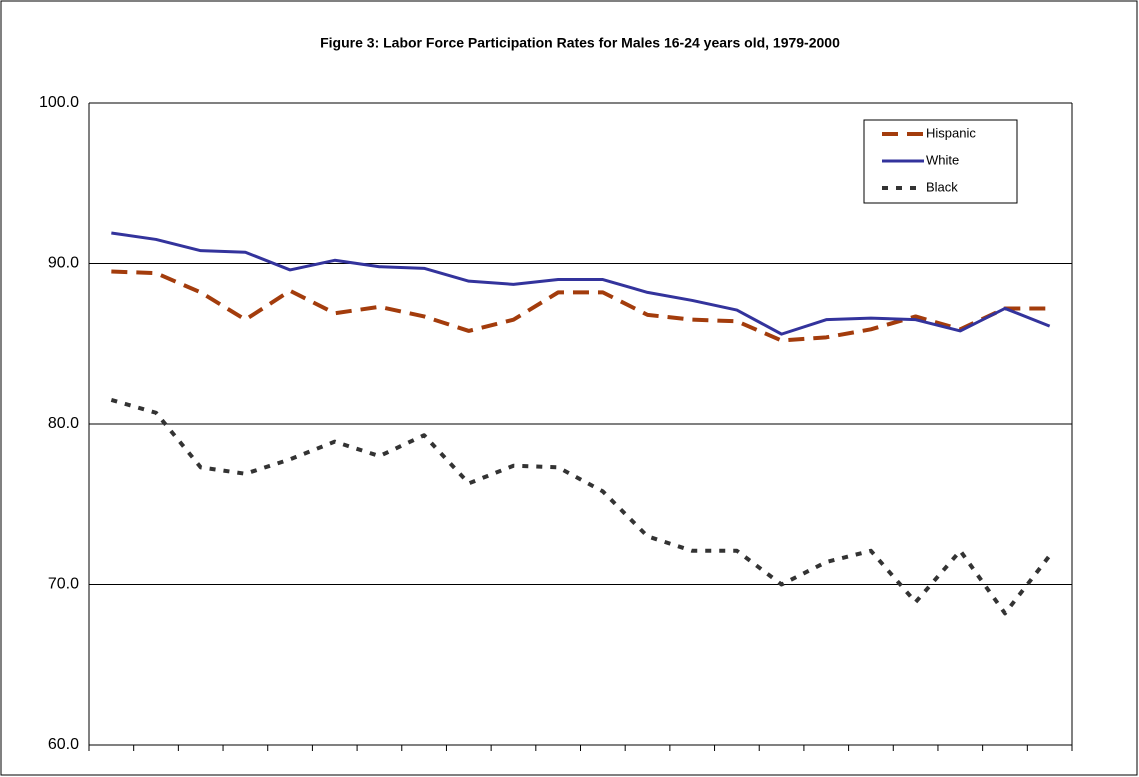  Describe the element at coordinates (59, 102) in the screenshot. I see `y-tick-label: 100.0` at that location.